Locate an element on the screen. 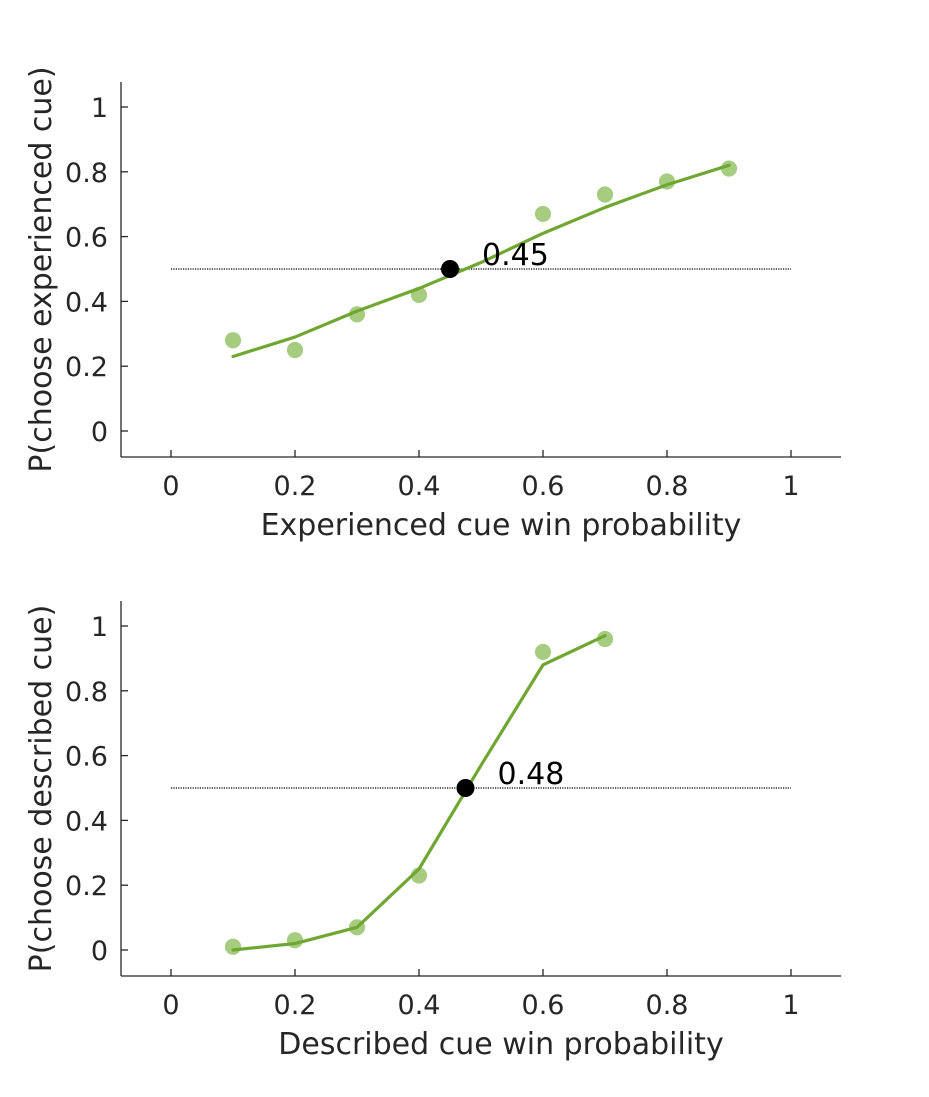 This screenshot has height=1097, width=929. x-axis-label: Experienced cue win probability is located at coordinates (501, 525).